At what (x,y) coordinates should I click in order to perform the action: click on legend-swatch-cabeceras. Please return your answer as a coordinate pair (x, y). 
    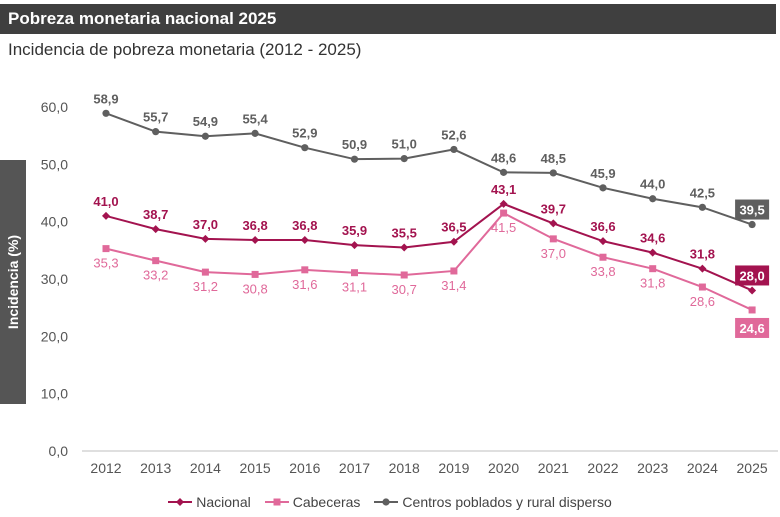
    Looking at the image, I should click on (276, 502).